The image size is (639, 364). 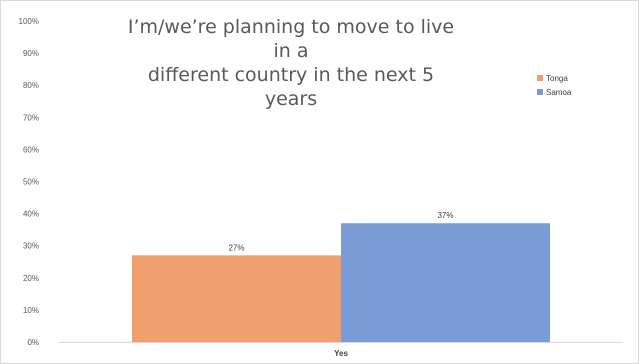 What do you see at coordinates (236, 247) in the screenshot?
I see `data-label-tonga: 27%` at bounding box center [236, 247].